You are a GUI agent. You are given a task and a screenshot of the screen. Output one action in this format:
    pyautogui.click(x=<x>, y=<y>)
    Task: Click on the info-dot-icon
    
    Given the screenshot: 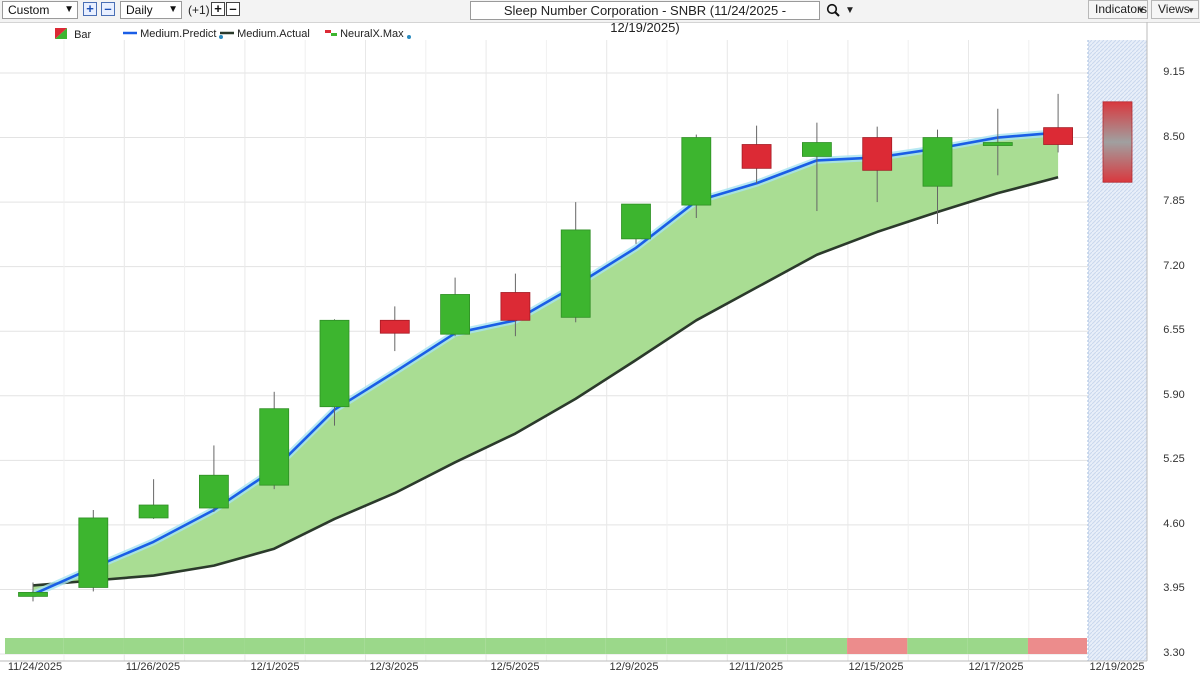 What is the action you would take?
    pyautogui.click(x=221, y=37)
    